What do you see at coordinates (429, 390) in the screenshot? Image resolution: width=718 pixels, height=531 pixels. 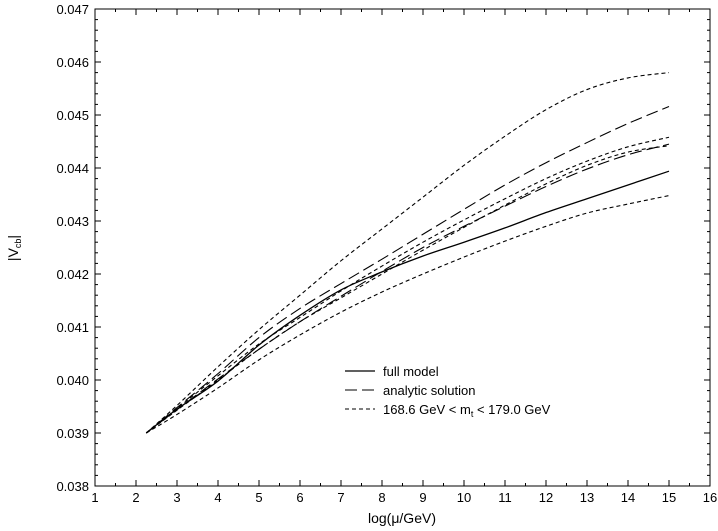 I see `legend-label-analytic: analytic solution` at bounding box center [429, 390].